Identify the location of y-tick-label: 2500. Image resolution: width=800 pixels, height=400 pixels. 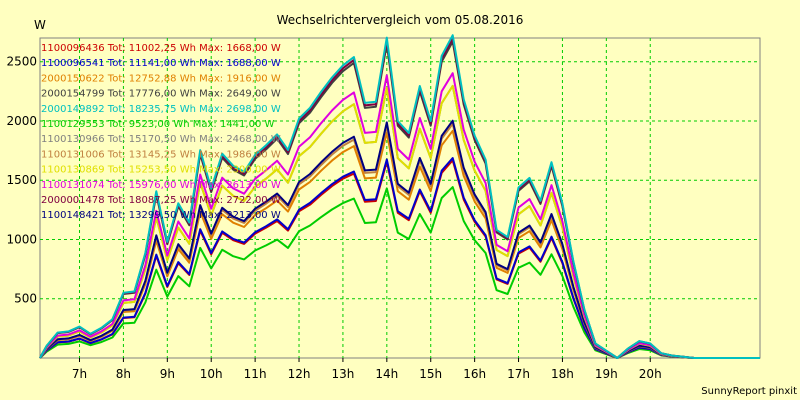
(21, 62).